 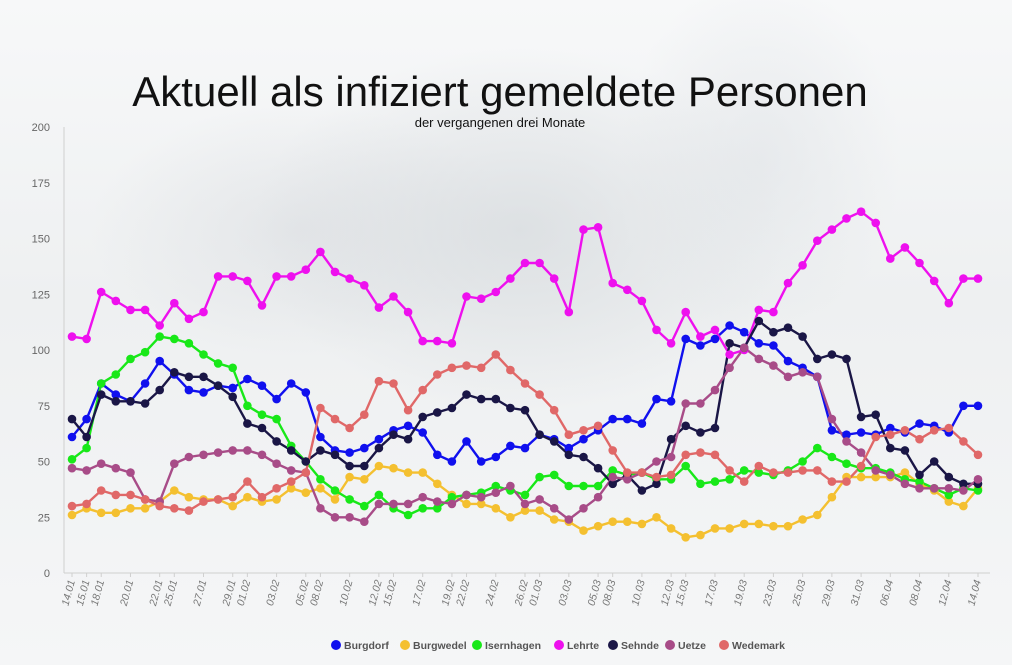 What do you see at coordinates (741, 593) in the screenshot?
I see `x-tick-label: 19.03` at bounding box center [741, 593].